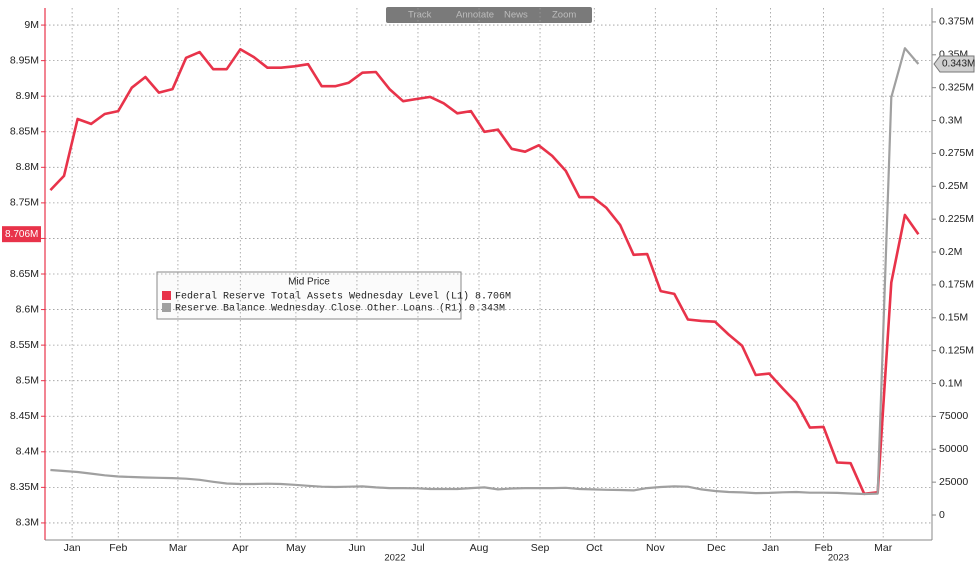 The image size is (976, 568). Describe the element at coordinates (953, 416) in the screenshot. I see `y2-tick-label: 75000` at that location.